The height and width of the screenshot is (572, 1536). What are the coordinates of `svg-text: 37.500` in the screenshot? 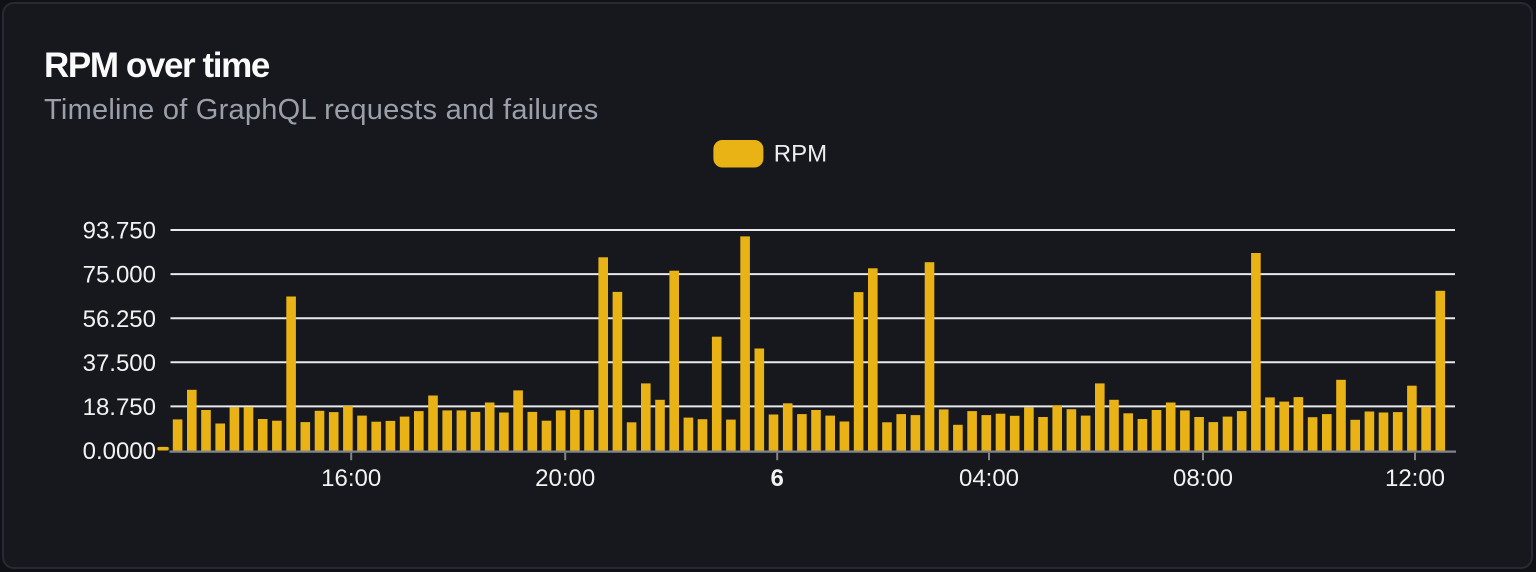 It's located at (119, 363).